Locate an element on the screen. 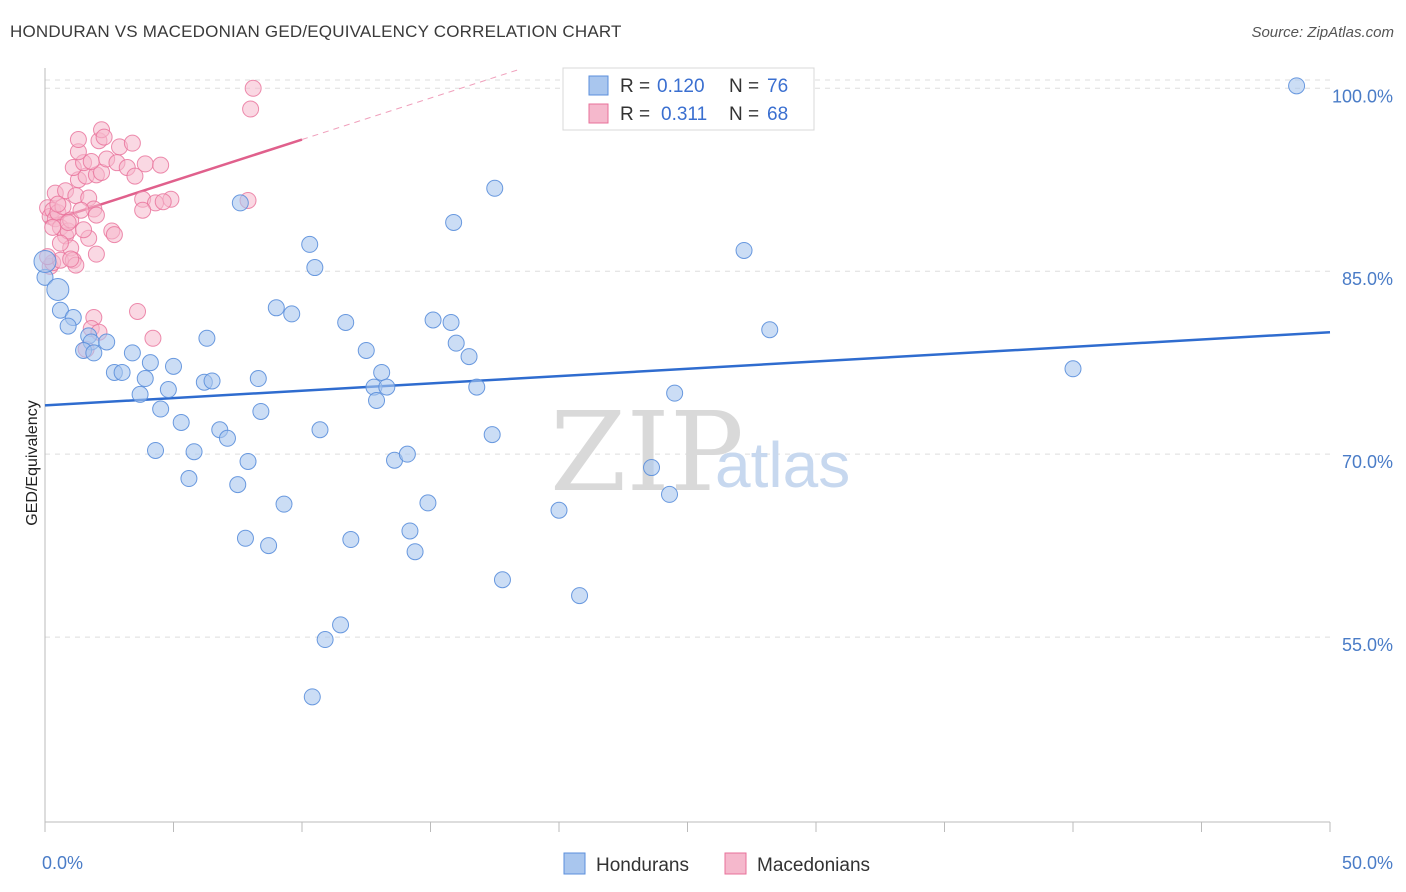 Image resolution: width=1406 pixels, height=892 pixels. watermark-zip: ZIP is located at coordinates (647, 452).